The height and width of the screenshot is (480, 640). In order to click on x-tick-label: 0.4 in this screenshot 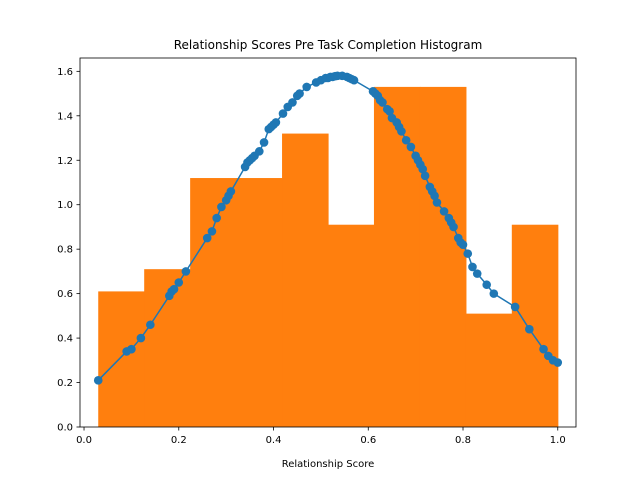, I will do `click(274, 440)`.